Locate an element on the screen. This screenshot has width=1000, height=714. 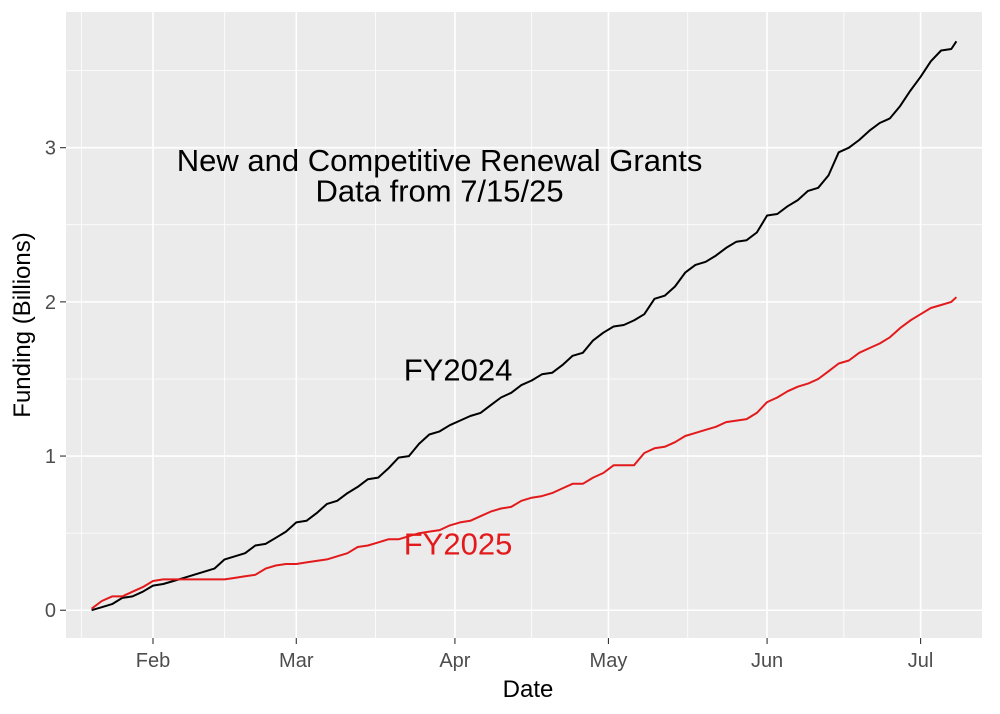
x-tick-label: May is located at coordinates (609, 661).